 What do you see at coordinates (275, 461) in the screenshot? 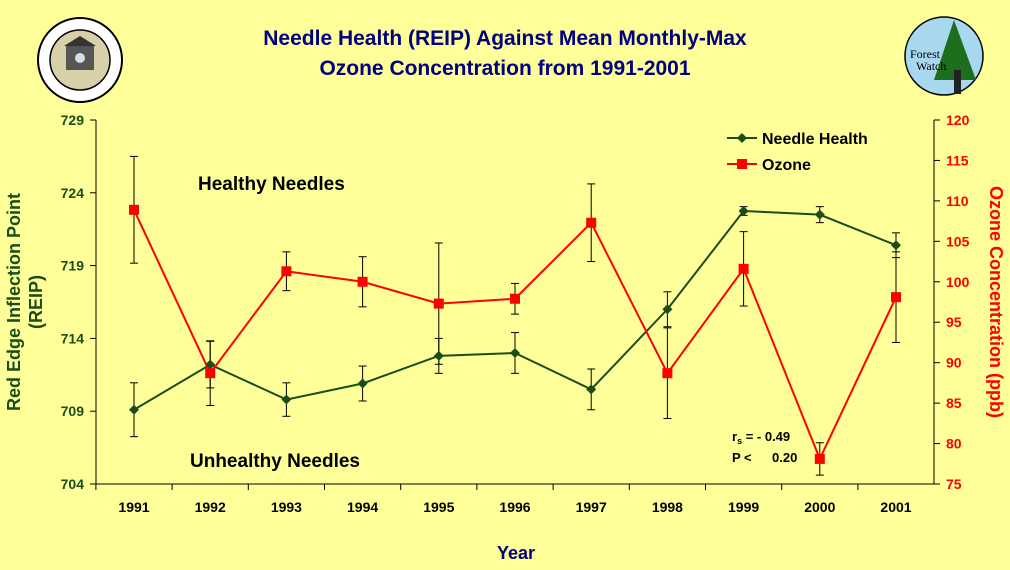
I see `unhealthy-needles-annotation: Unhealthy Needles` at bounding box center [275, 461].